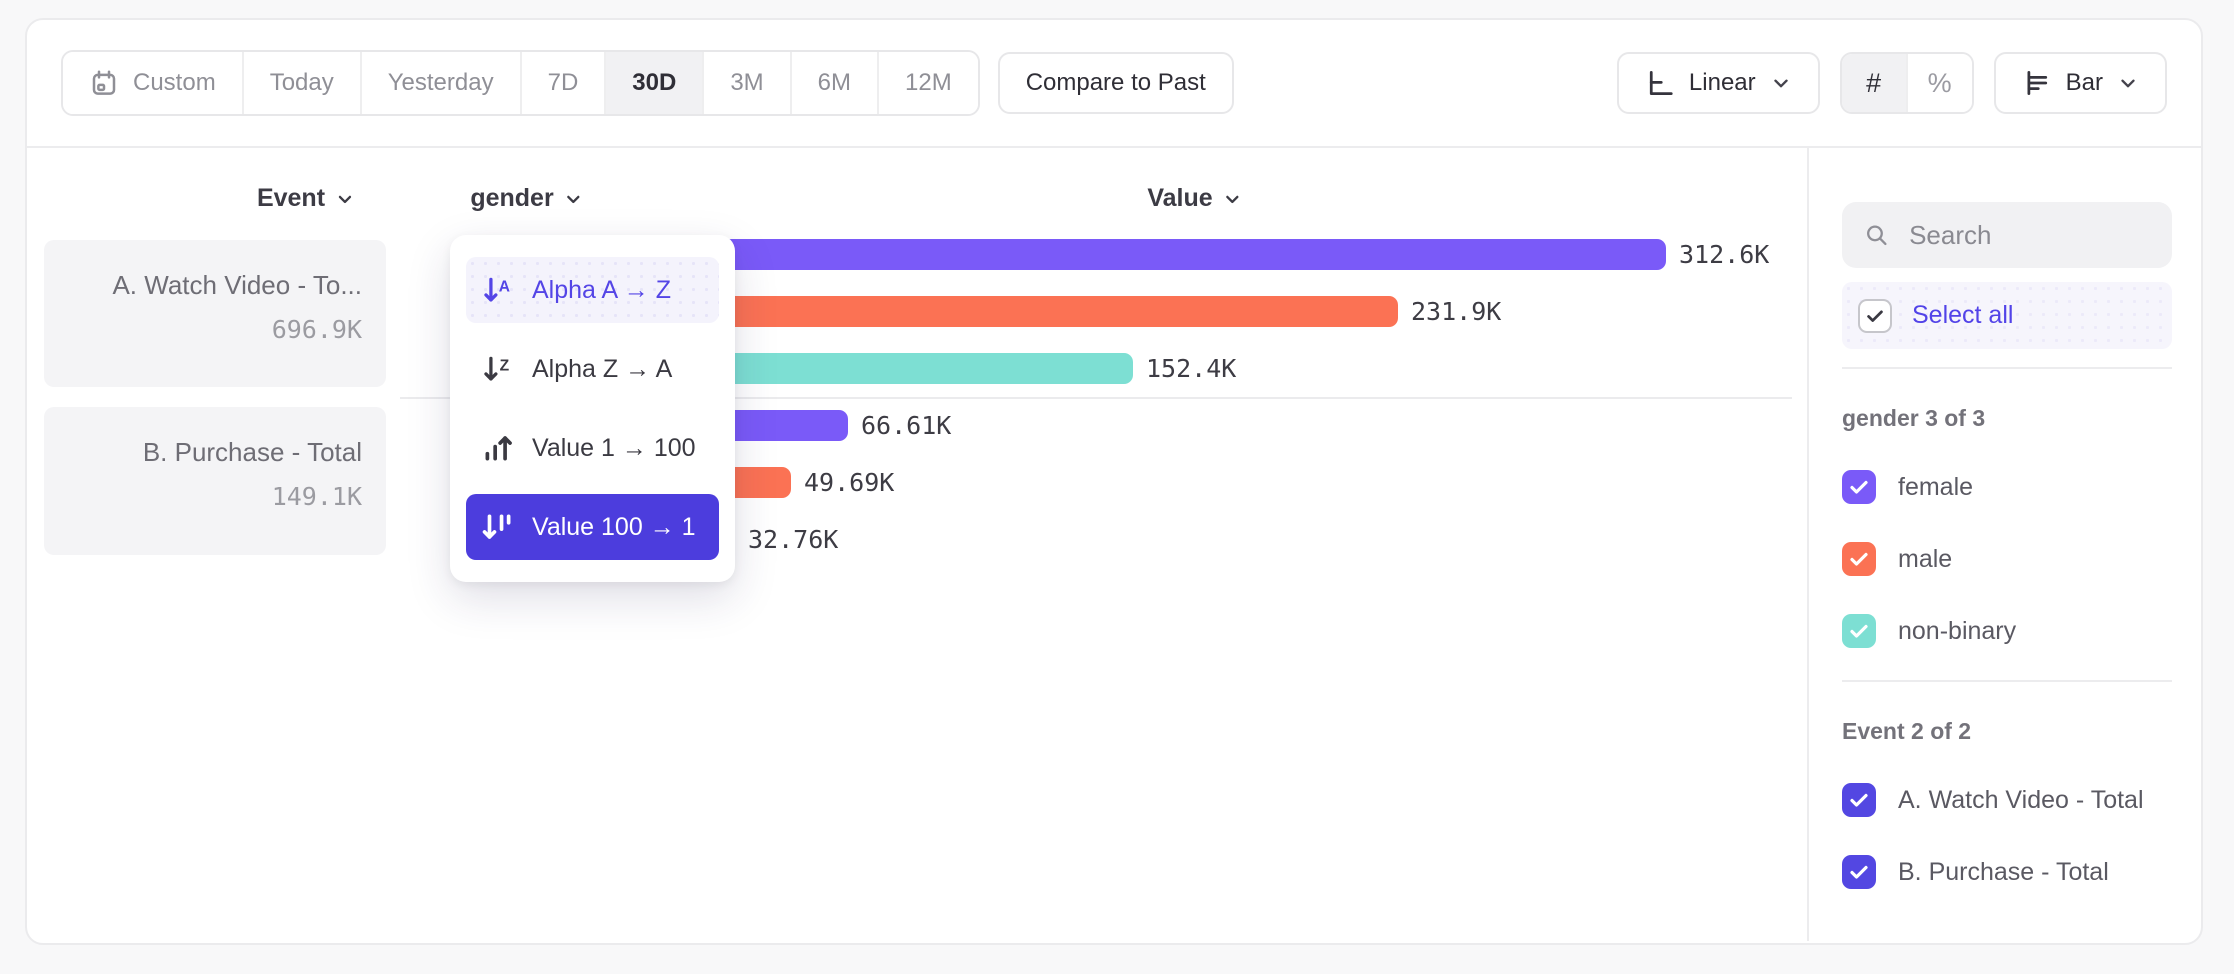 Image resolution: width=2234 pixels, height=974 pixels. I want to click on sort-option-sort-value-desc: Value 100 → 1, so click(592, 527).